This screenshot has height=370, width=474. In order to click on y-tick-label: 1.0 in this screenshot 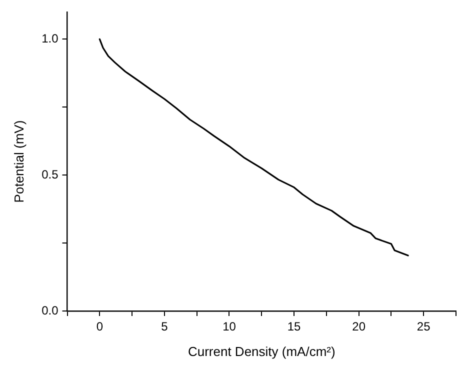, I will do `click(50, 38)`.